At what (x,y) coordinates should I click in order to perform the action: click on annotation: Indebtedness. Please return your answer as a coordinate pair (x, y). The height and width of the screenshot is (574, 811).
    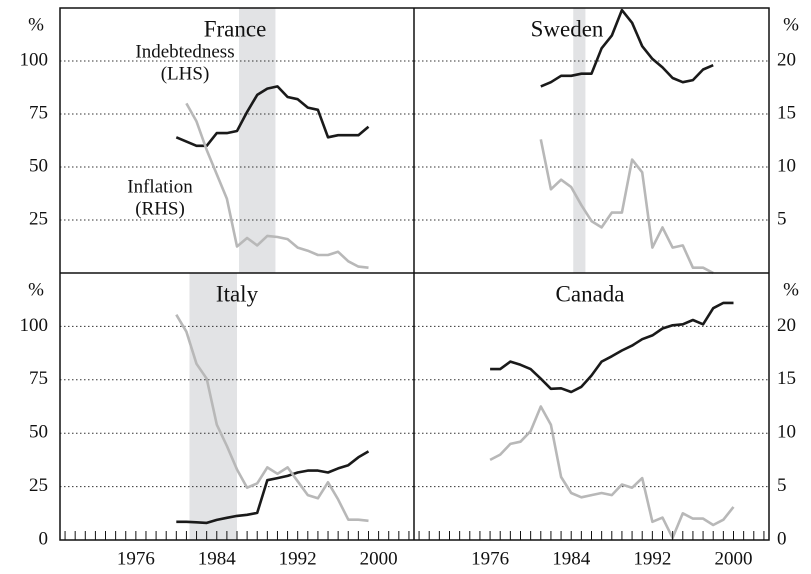
    Looking at the image, I should click on (184, 51).